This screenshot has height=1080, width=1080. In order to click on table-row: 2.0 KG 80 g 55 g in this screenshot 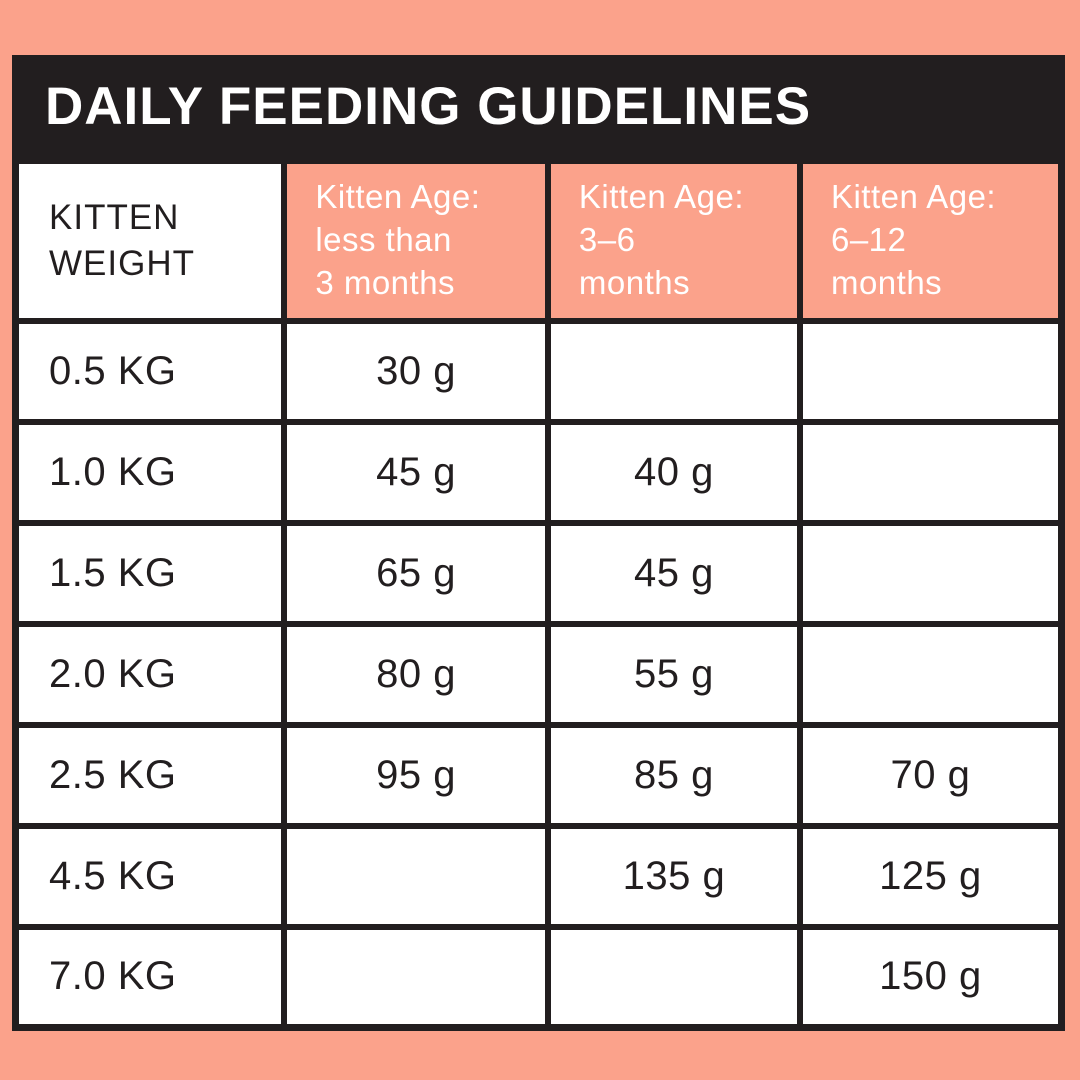, I will do `click(538, 674)`.